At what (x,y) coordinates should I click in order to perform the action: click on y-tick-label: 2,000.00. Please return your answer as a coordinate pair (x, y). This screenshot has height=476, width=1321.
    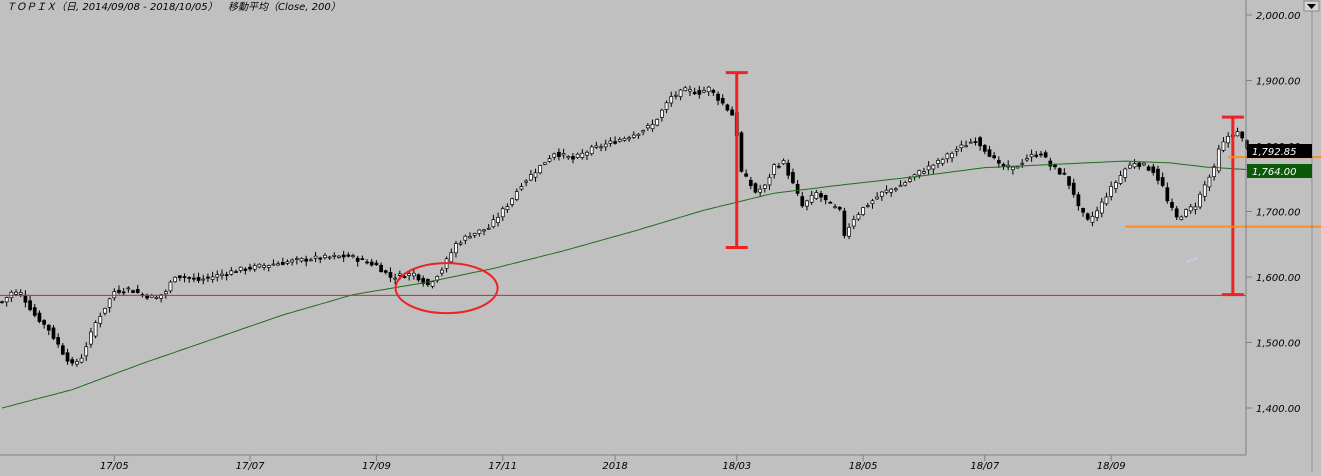
    Looking at the image, I should click on (1278, 16).